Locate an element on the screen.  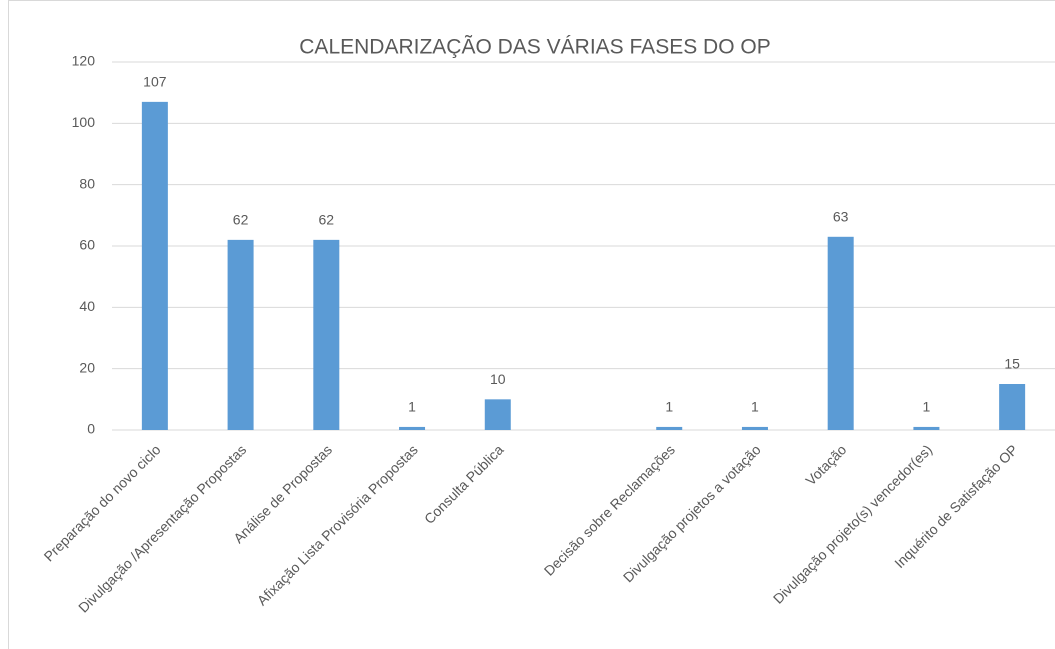
data-label: 15 is located at coordinates (1012, 364).